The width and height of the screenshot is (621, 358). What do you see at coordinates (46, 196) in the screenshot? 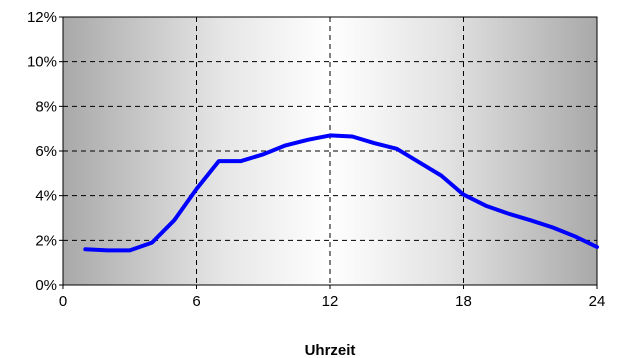
I see `y-tick-label: 4%` at bounding box center [46, 196].